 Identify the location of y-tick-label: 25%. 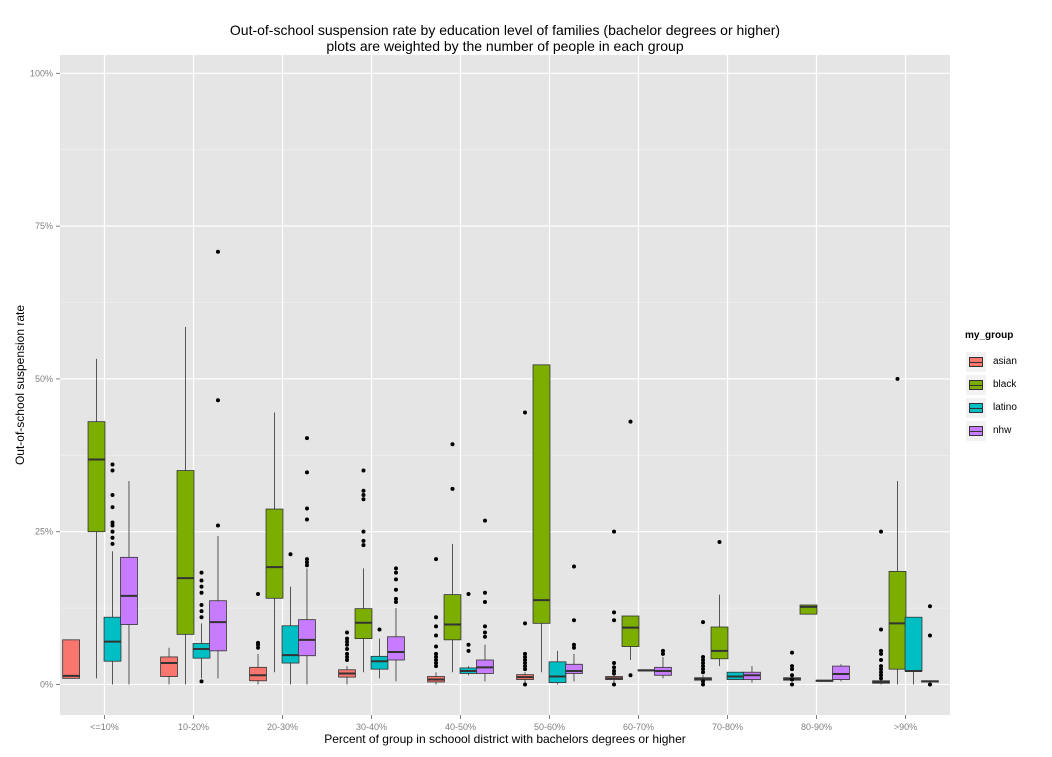
(44, 532).